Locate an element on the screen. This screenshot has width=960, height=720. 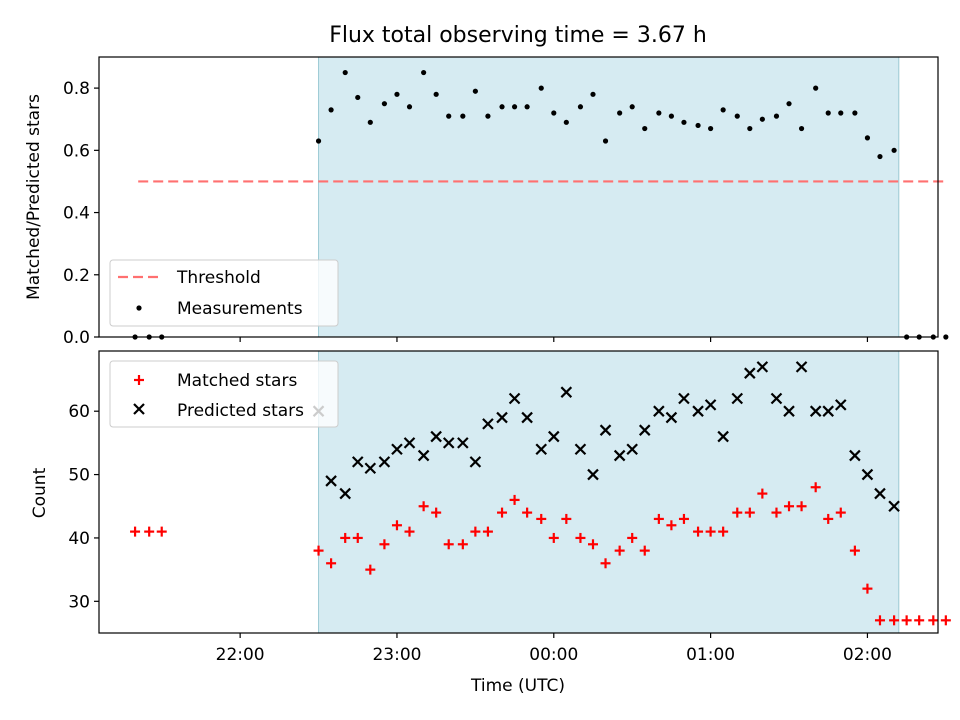
predicted-stars-legend-label: Predicted stars is located at coordinates (240, 411).